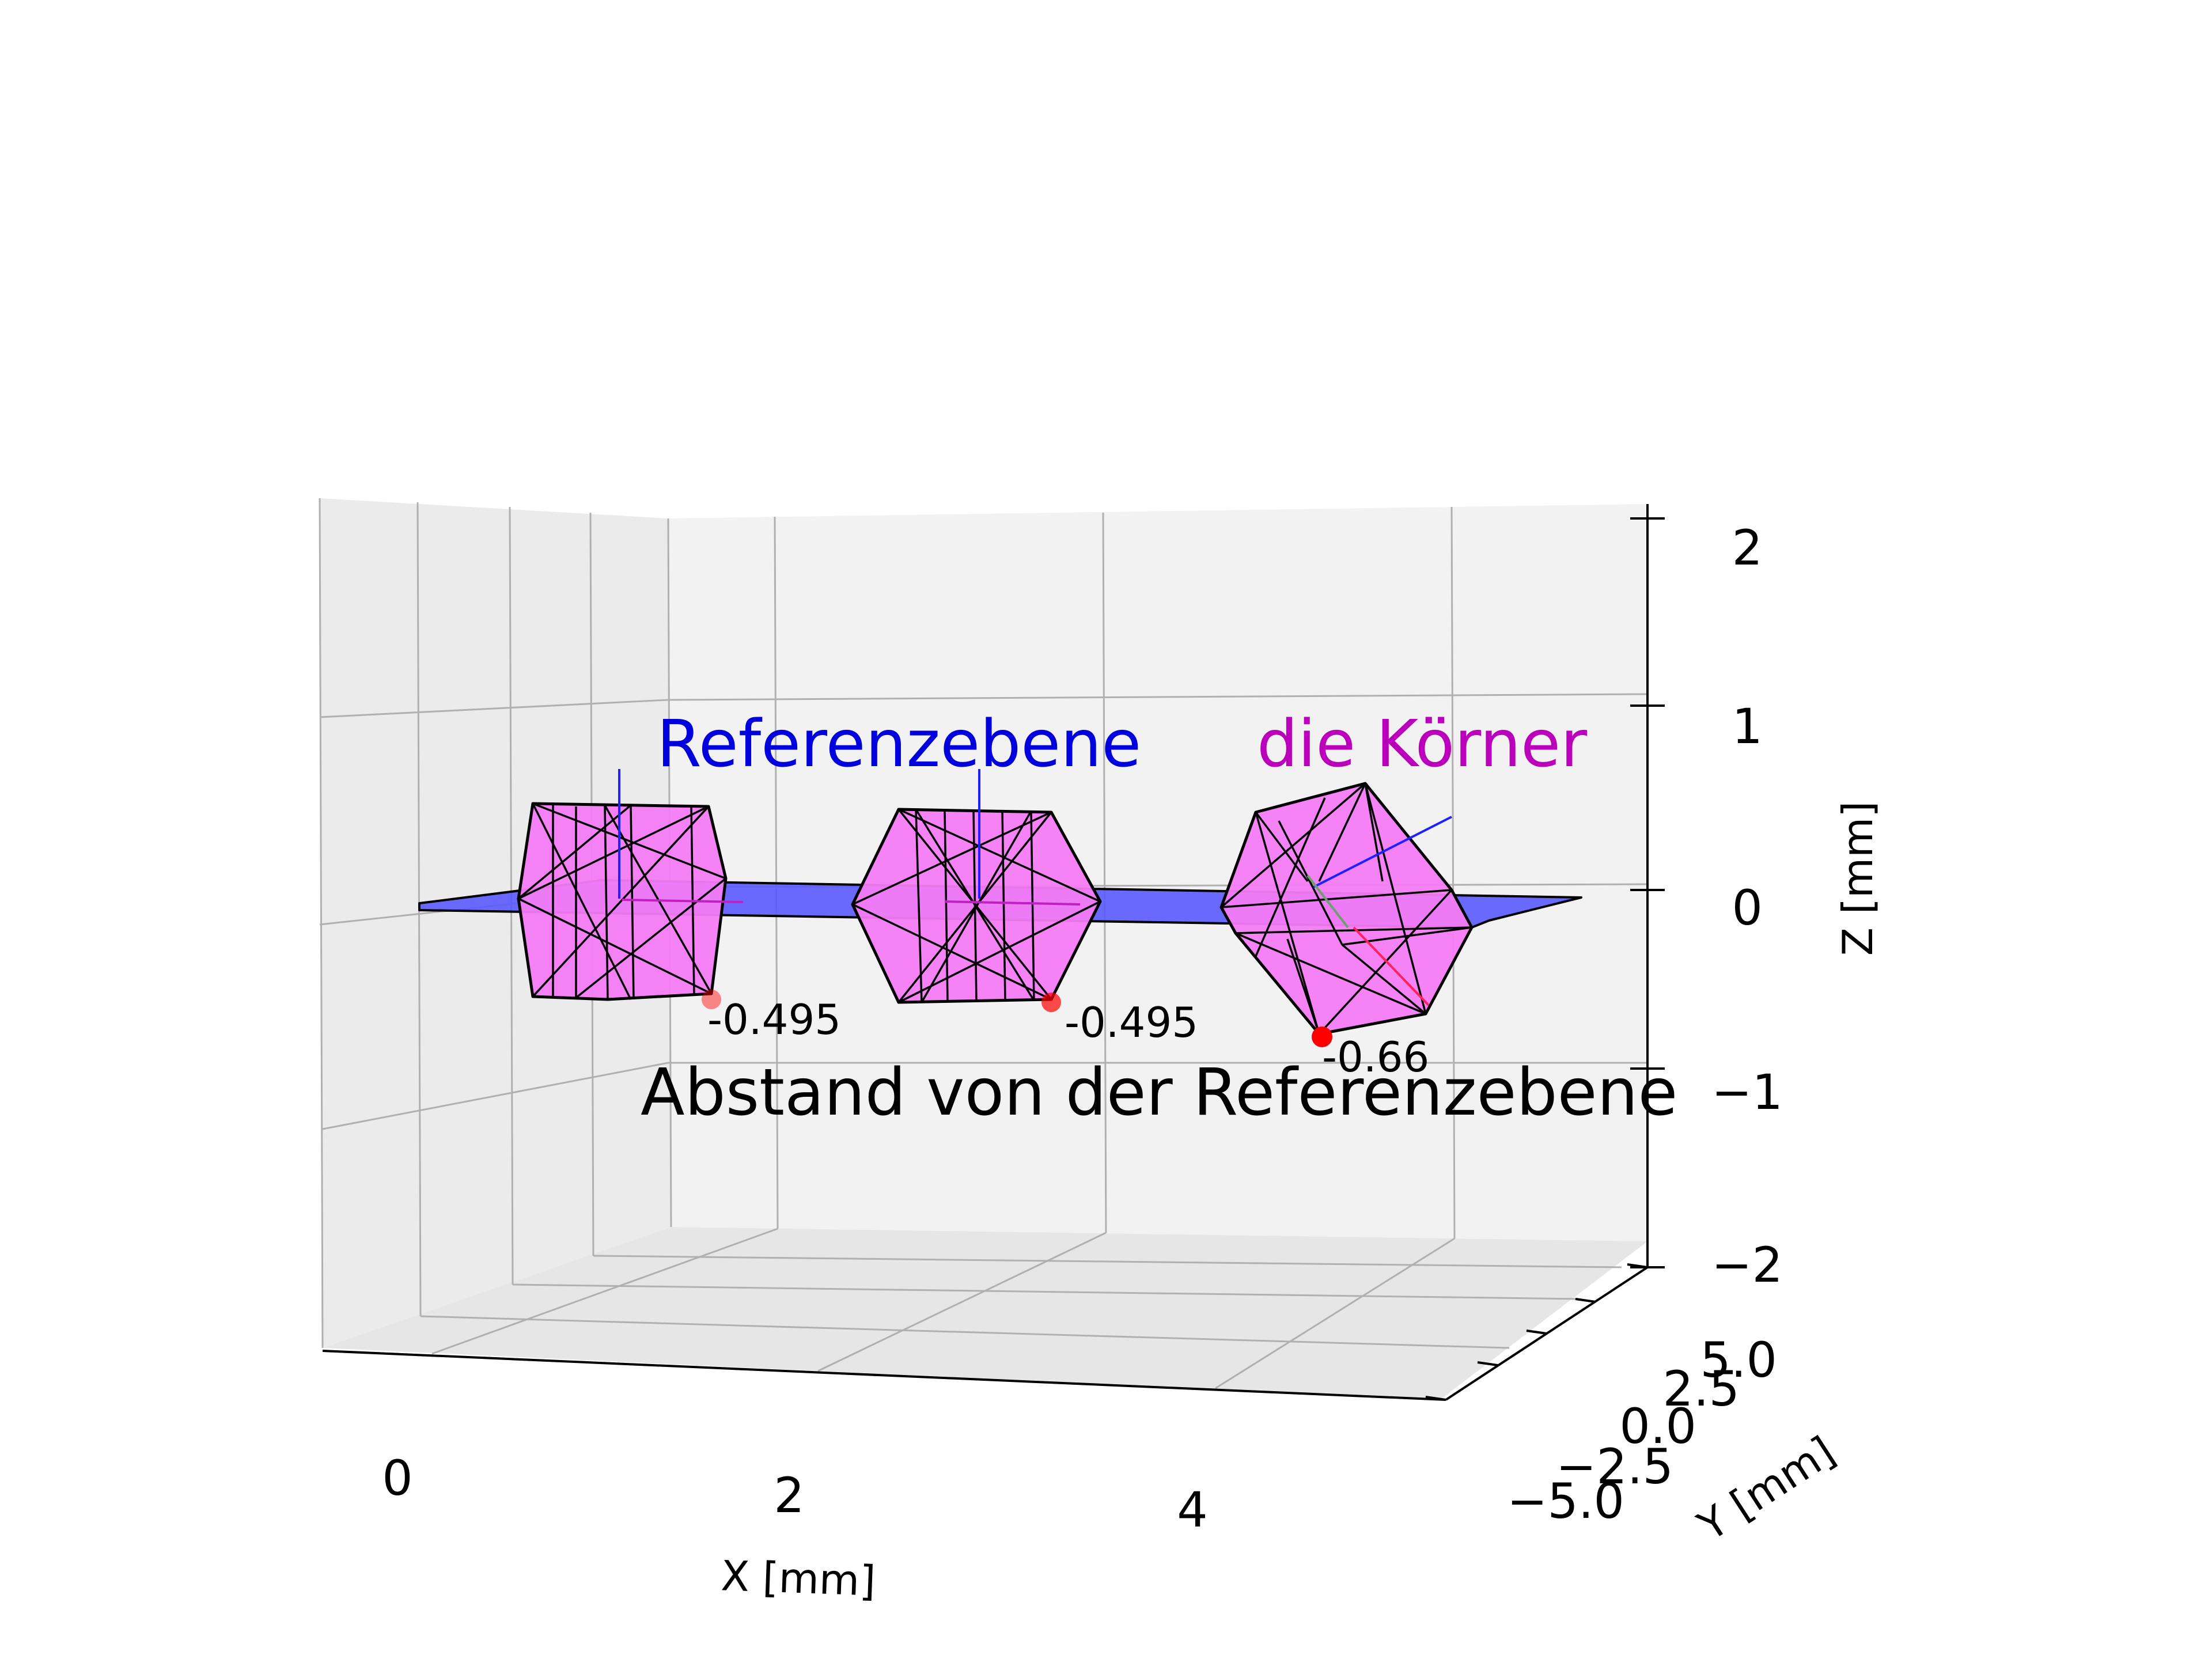 The width and height of the screenshot is (2212, 1659). Describe the element at coordinates (1614, 1466) in the screenshot. I see `y-tick-label: −2.5` at that location.